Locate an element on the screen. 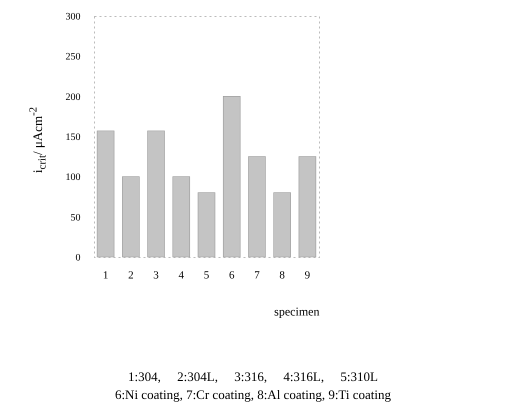  y-tick-label: 0 is located at coordinates (78, 258).